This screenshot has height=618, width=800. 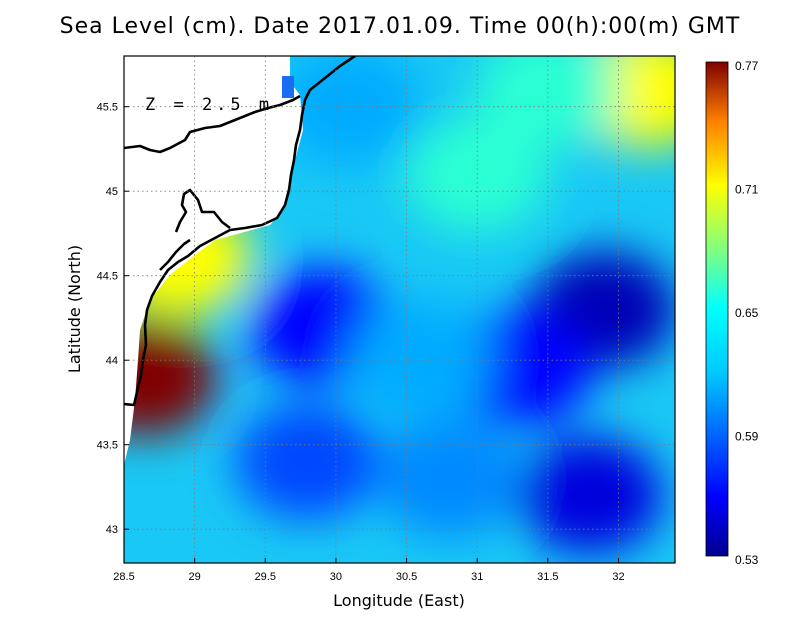 I want to click on colorbar-tick-label: 0.77, so click(x=747, y=66).